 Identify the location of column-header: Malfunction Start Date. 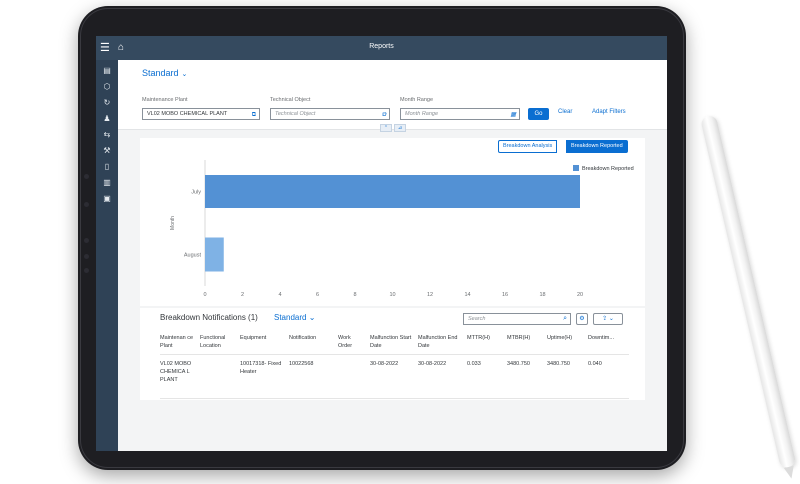
(391, 342).